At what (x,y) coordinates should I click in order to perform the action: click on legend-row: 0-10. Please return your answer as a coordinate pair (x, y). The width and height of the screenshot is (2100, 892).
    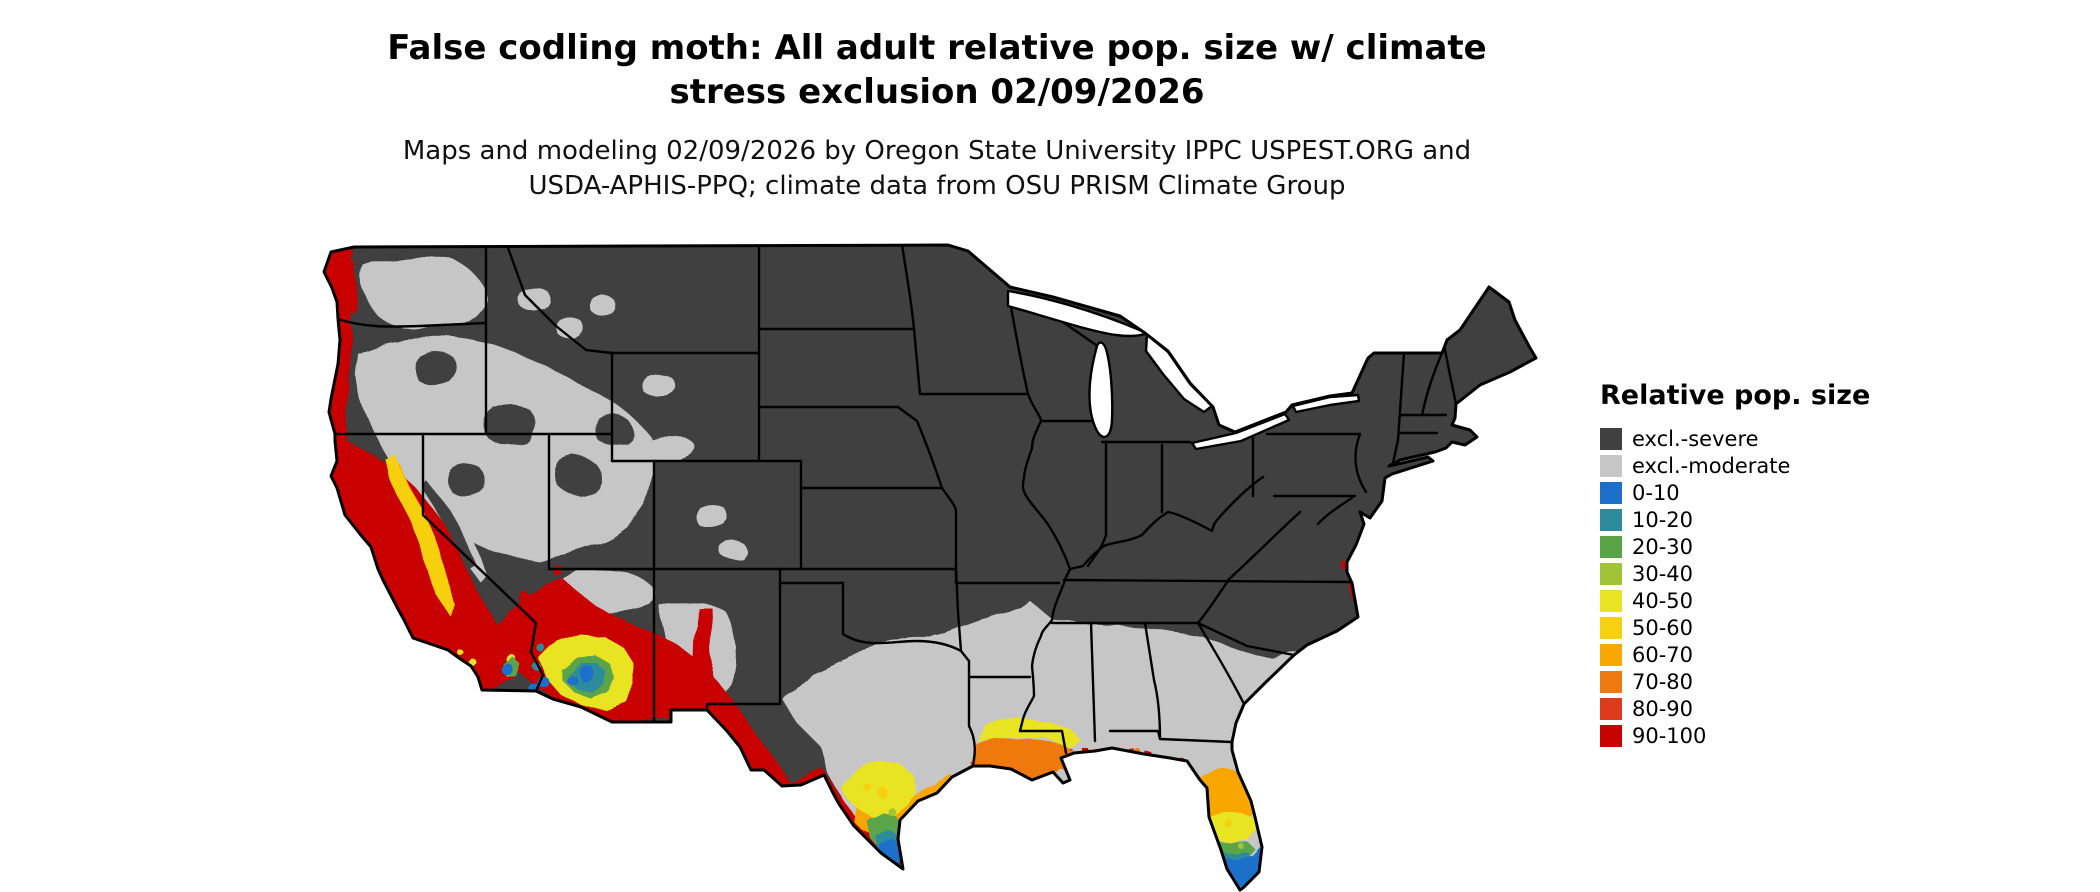
    Looking at the image, I should click on (1735, 492).